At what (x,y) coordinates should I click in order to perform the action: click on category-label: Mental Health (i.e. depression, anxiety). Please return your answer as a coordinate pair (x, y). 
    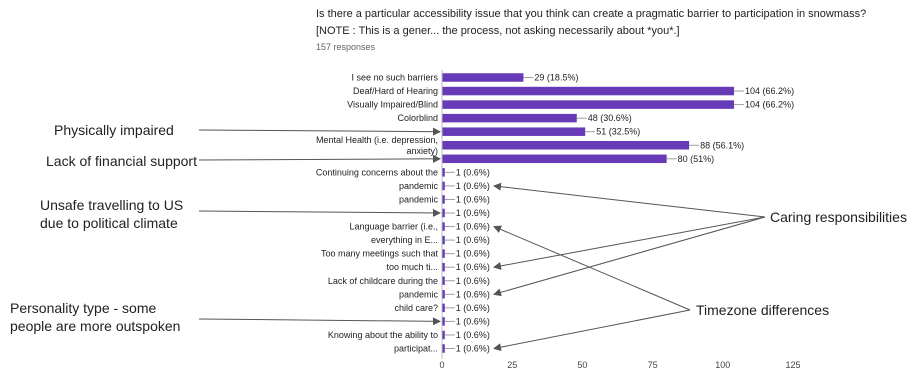
    Looking at the image, I should click on (377, 145).